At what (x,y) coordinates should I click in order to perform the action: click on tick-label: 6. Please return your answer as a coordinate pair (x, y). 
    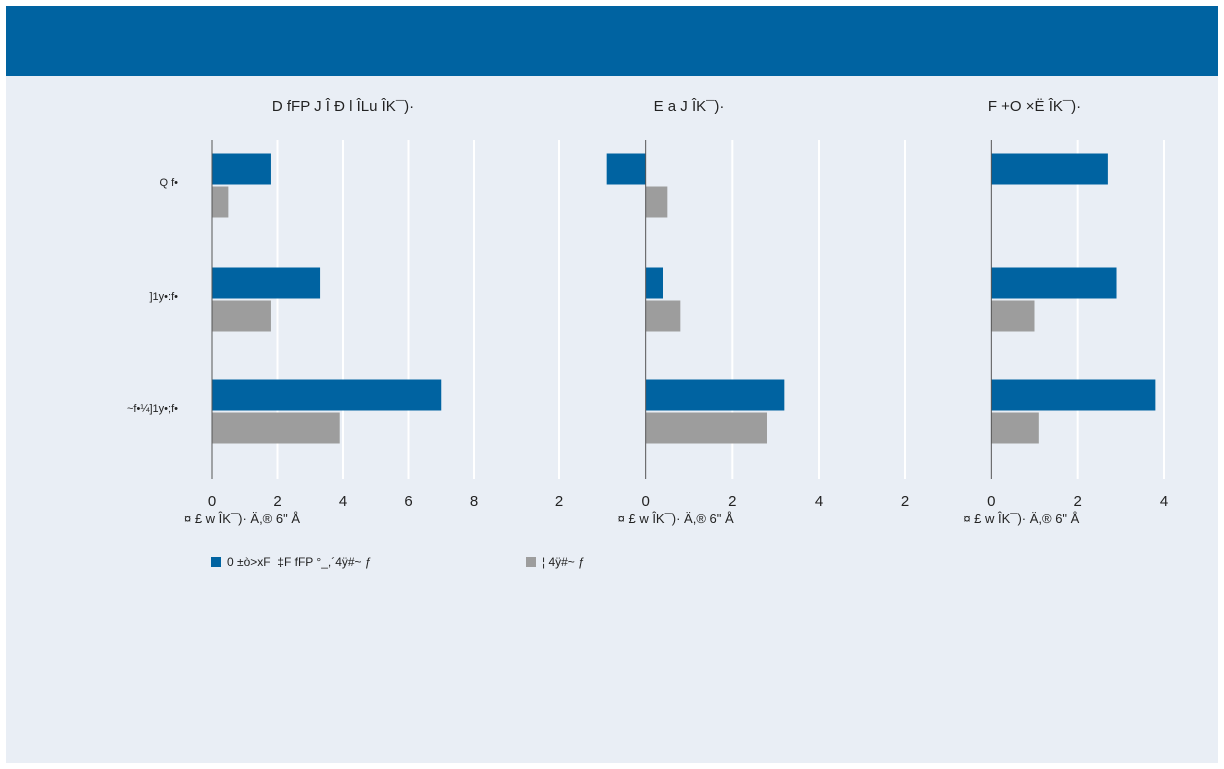
    Looking at the image, I should click on (408, 501).